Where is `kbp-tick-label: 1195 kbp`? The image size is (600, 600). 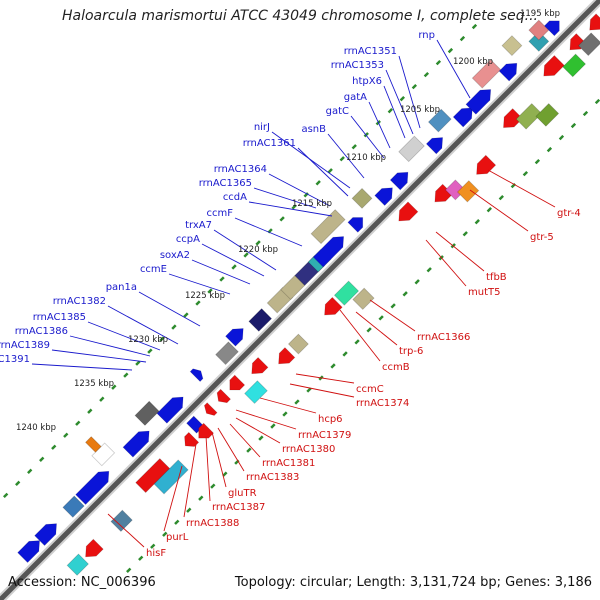 kbp-tick-label: 1195 kbp is located at coordinates (540, 14).